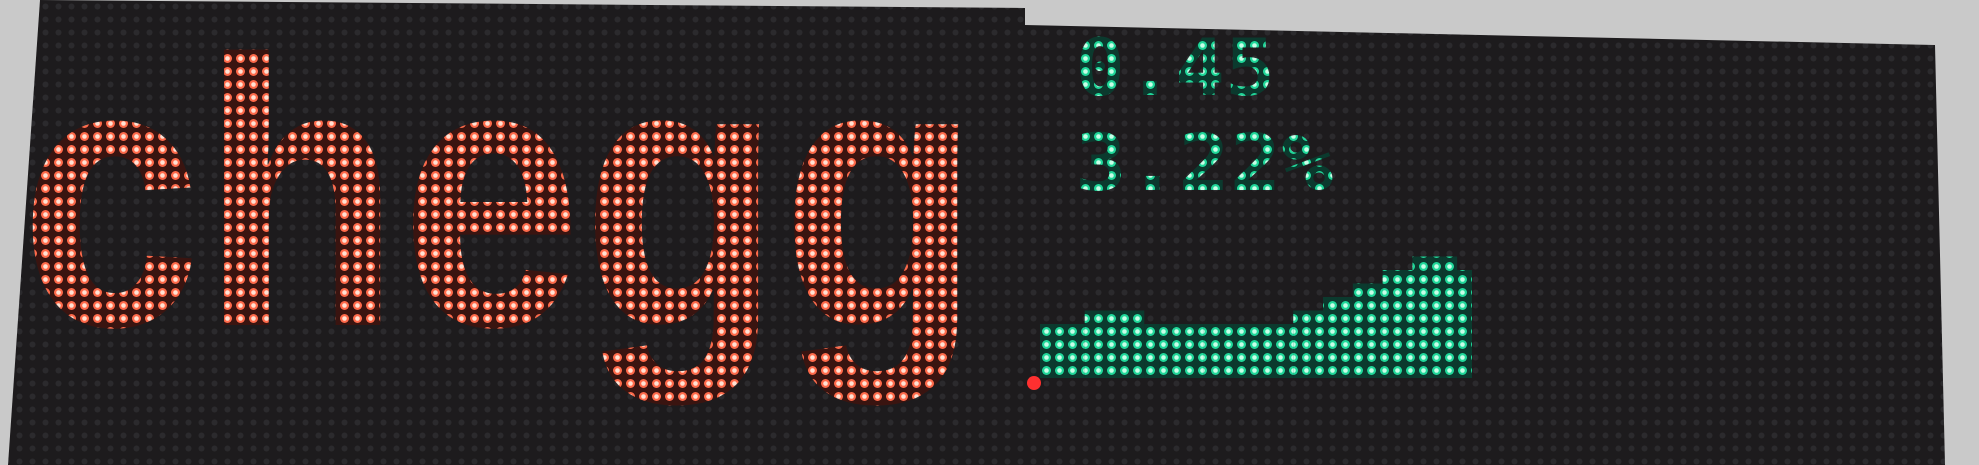  I want to click on change: 3.22%, so click(1204, 164).